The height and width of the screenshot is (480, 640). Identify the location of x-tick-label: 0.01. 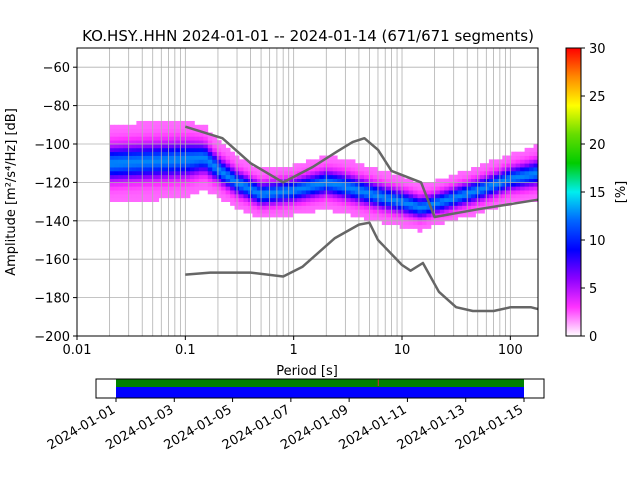
(77, 350).